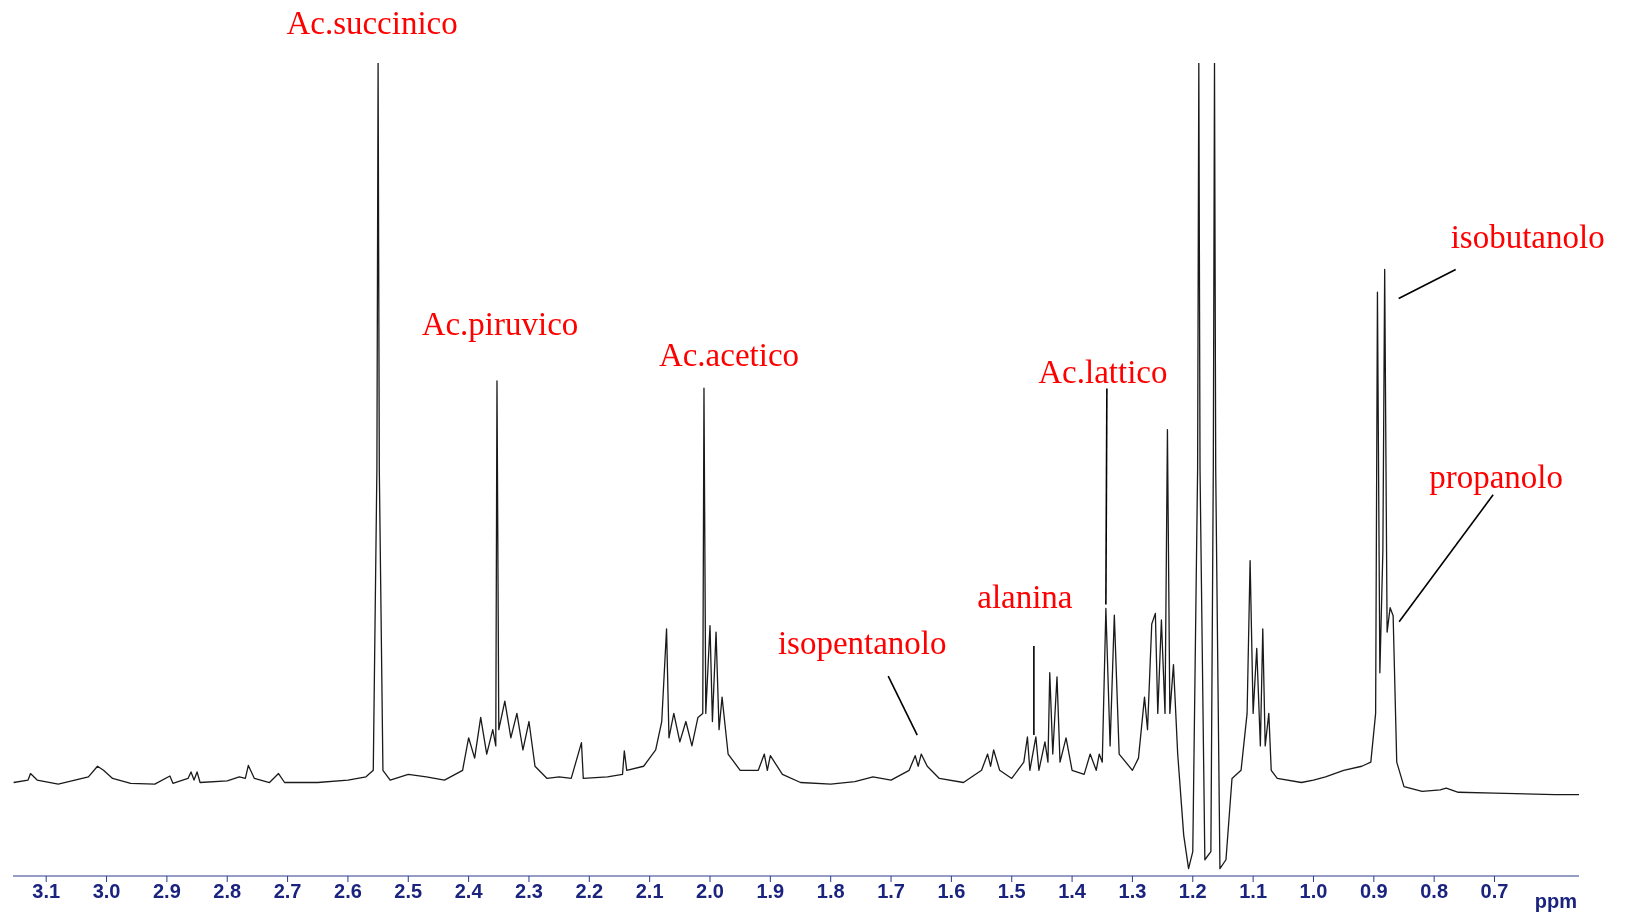 The width and height of the screenshot is (1636, 917). I want to click on x-tick-label: 1.4, so click(1072, 891).